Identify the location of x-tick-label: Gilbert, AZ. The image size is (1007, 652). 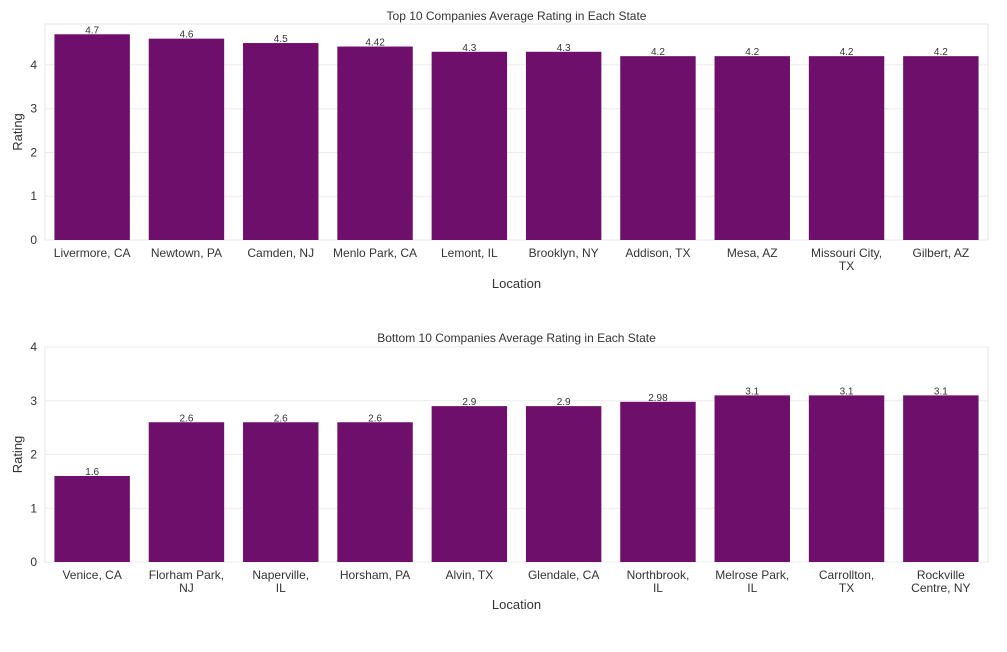
(941, 253).